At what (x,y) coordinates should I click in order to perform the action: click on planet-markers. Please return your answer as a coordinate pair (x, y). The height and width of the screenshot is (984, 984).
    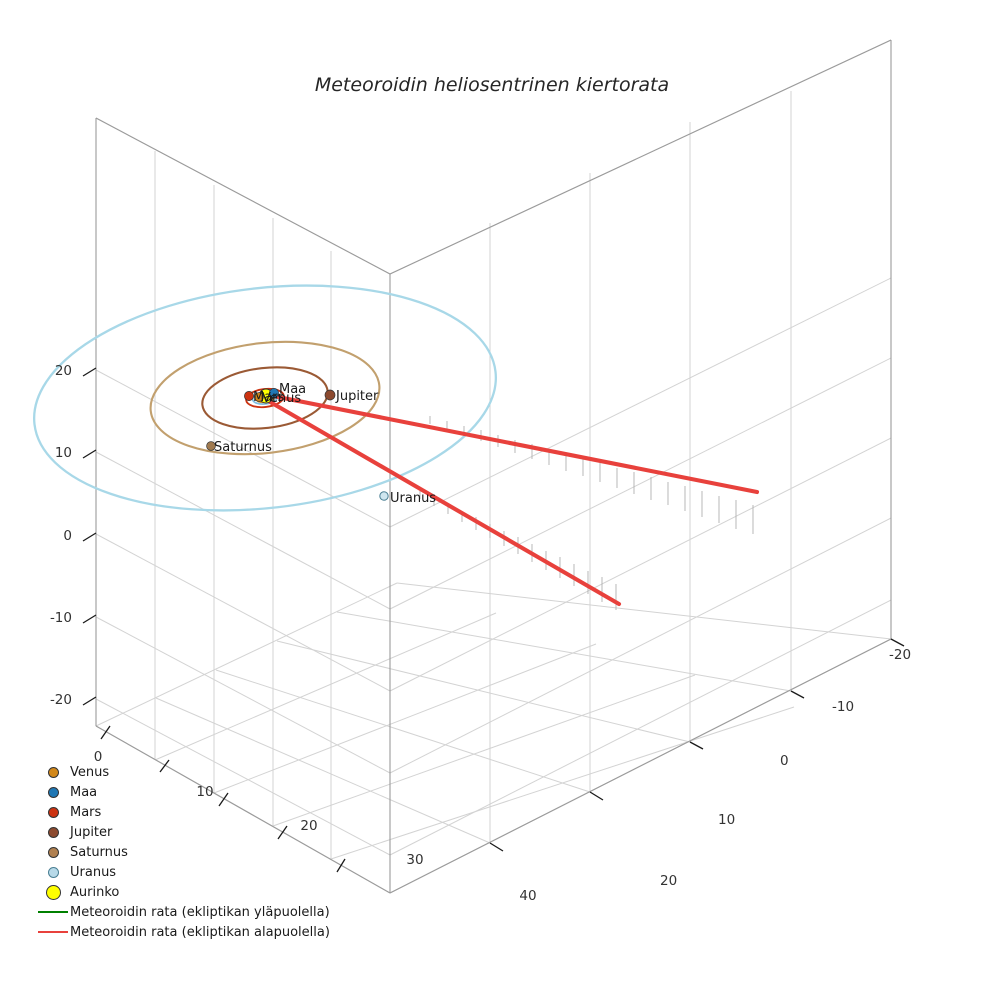
    Looking at the image, I should click on (297, 444).